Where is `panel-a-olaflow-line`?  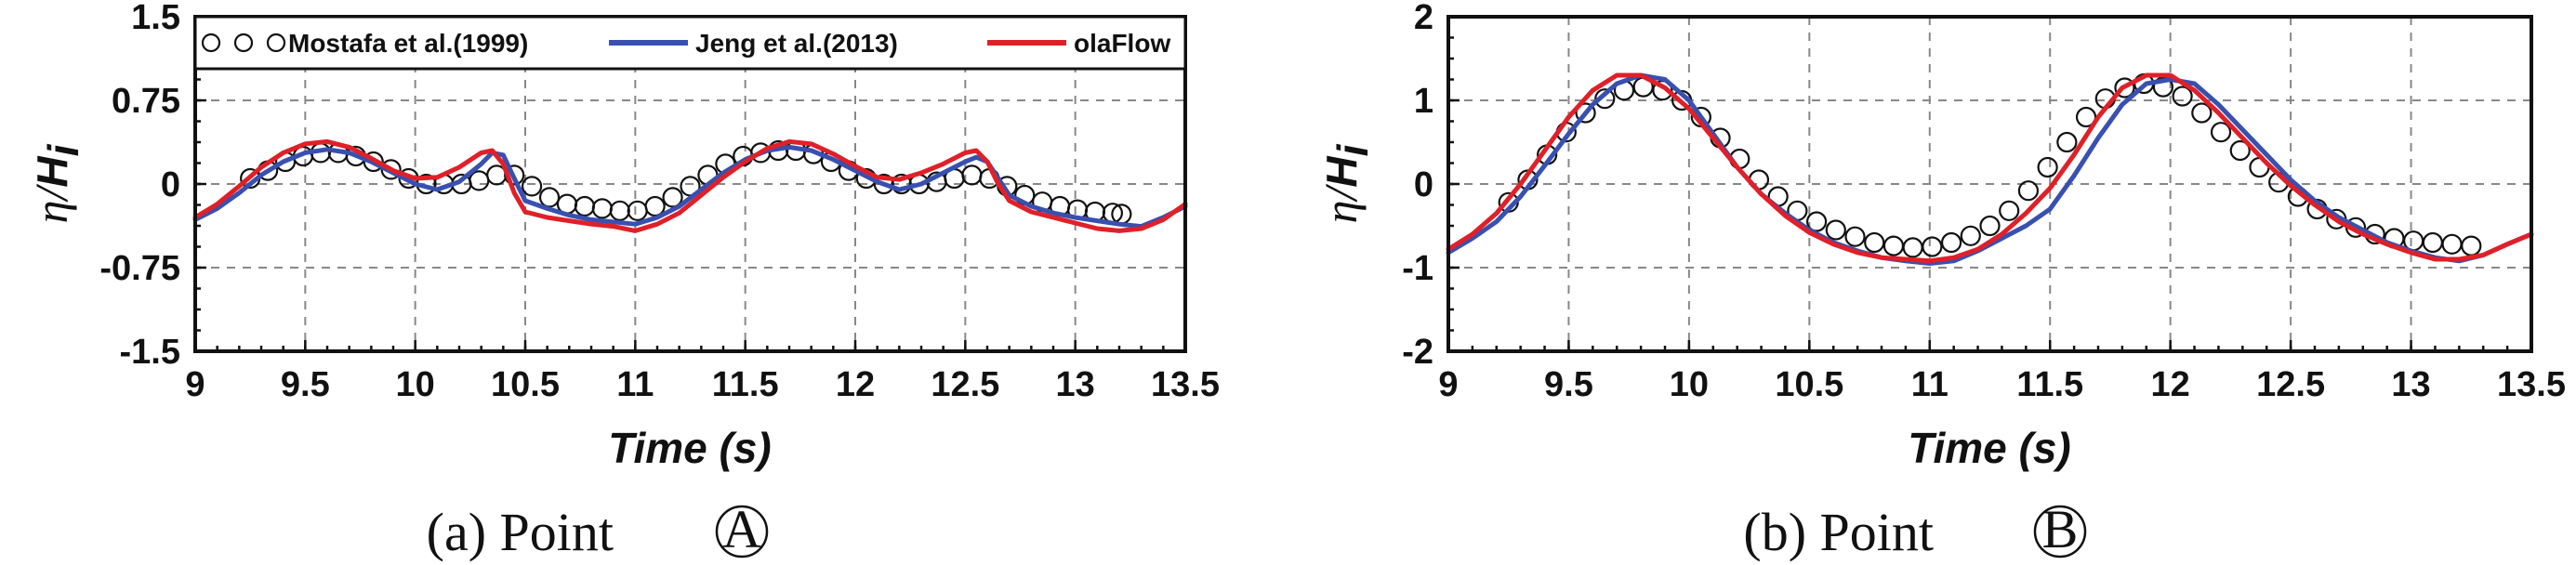 panel-a-olaflow-line is located at coordinates (690, 185).